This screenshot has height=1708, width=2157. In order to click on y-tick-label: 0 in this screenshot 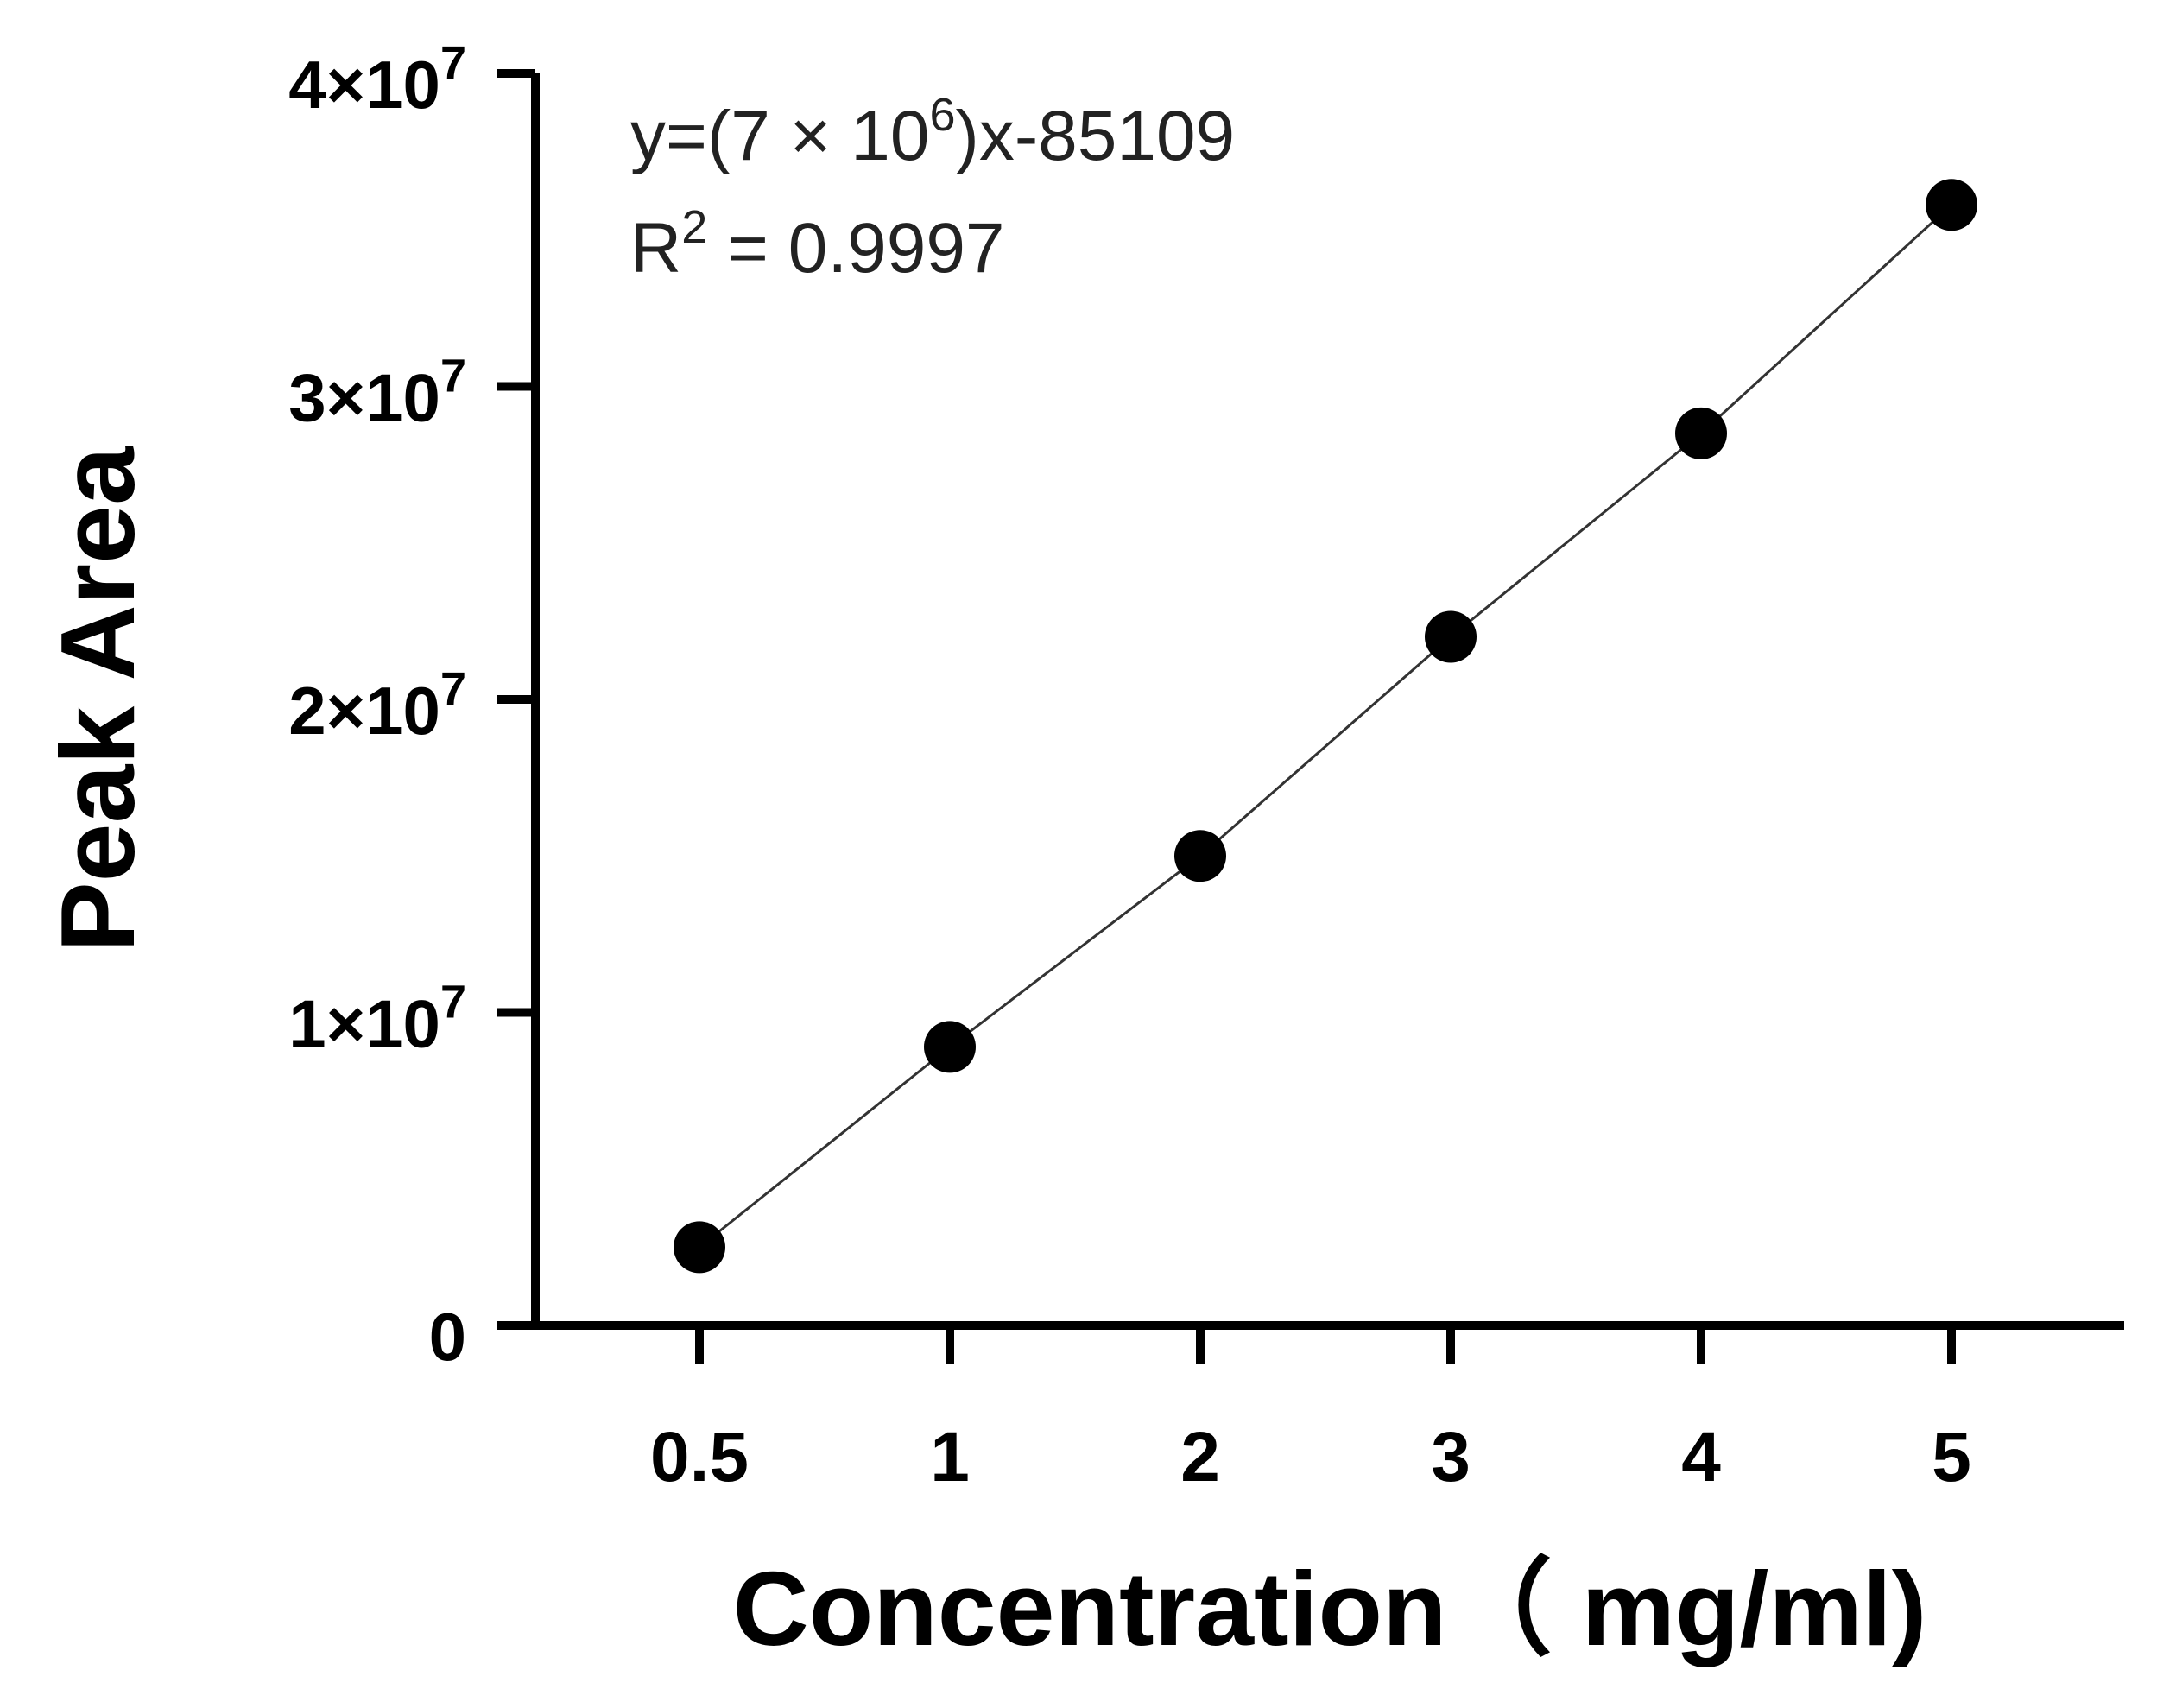, I will do `click(448, 1337)`.